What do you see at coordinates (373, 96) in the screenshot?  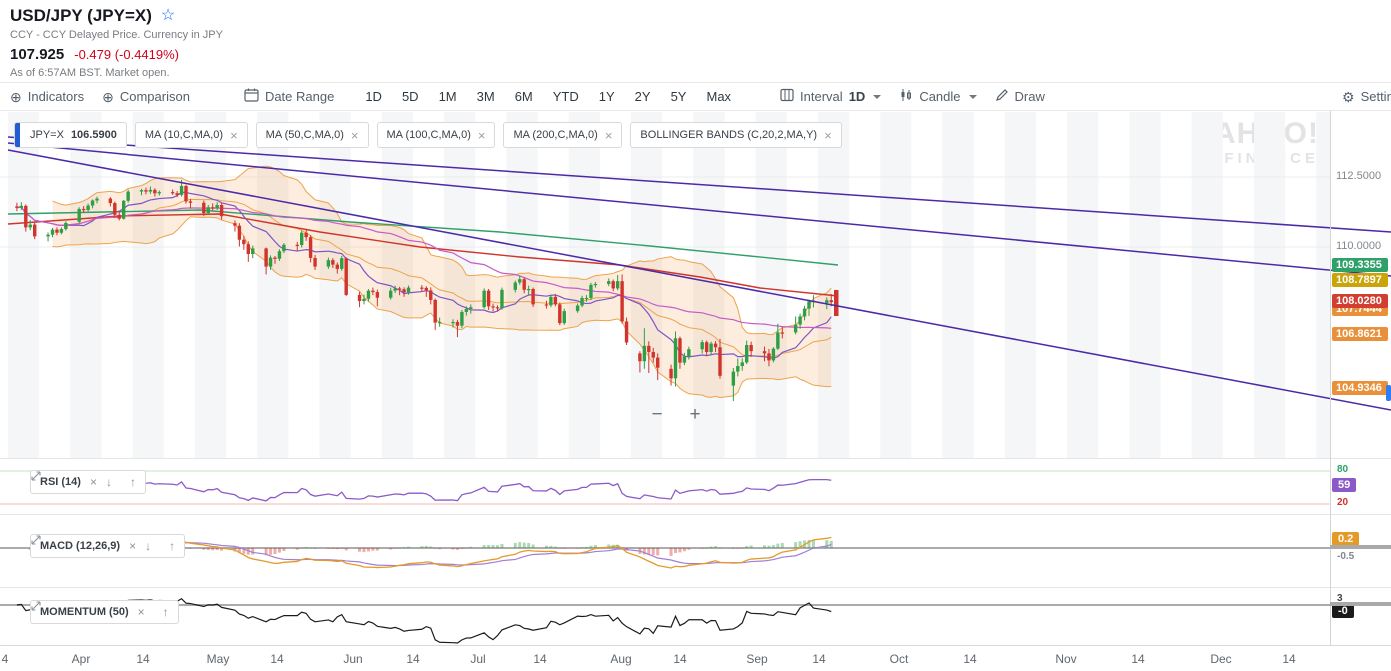 I see `range-button-1d: 1D` at bounding box center [373, 96].